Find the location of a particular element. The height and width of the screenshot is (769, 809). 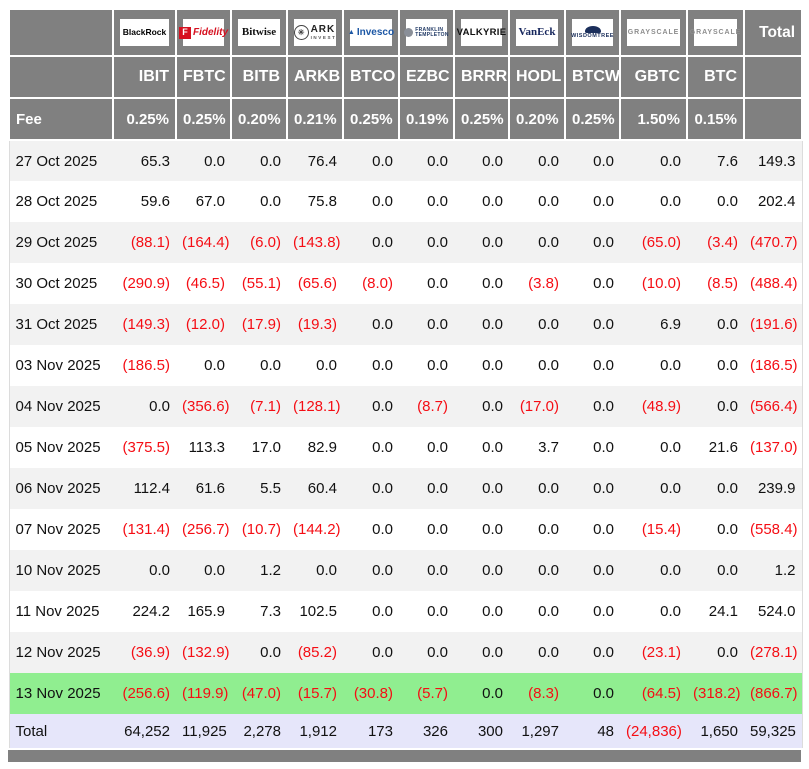

row-total-cell: 149.3 is located at coordinates (773, 160).